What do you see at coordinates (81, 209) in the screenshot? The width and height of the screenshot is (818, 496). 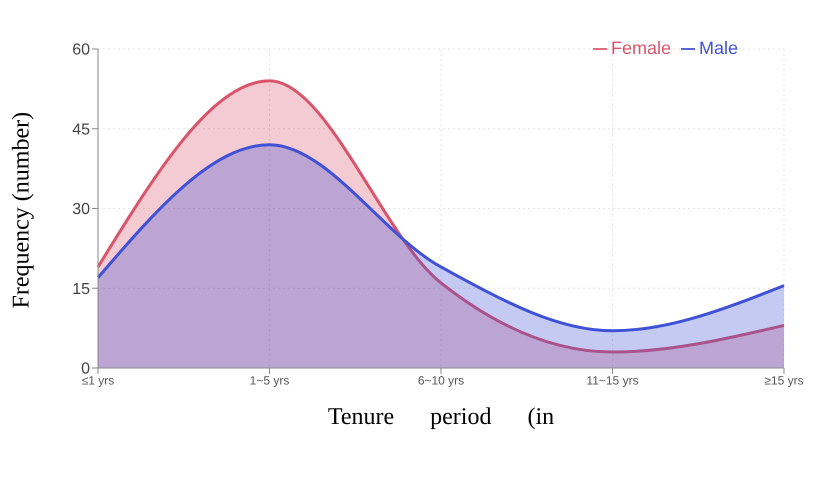 I see `y-tick-label: 30` at bounding box center [81, 209].